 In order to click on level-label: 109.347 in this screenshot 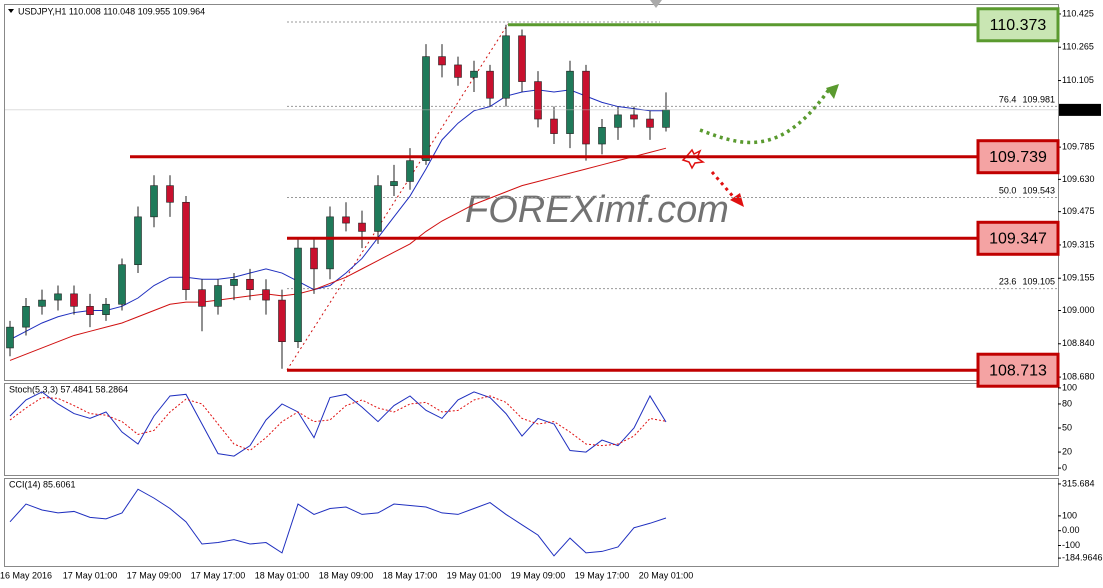, I will do `click(1018, 239)`.